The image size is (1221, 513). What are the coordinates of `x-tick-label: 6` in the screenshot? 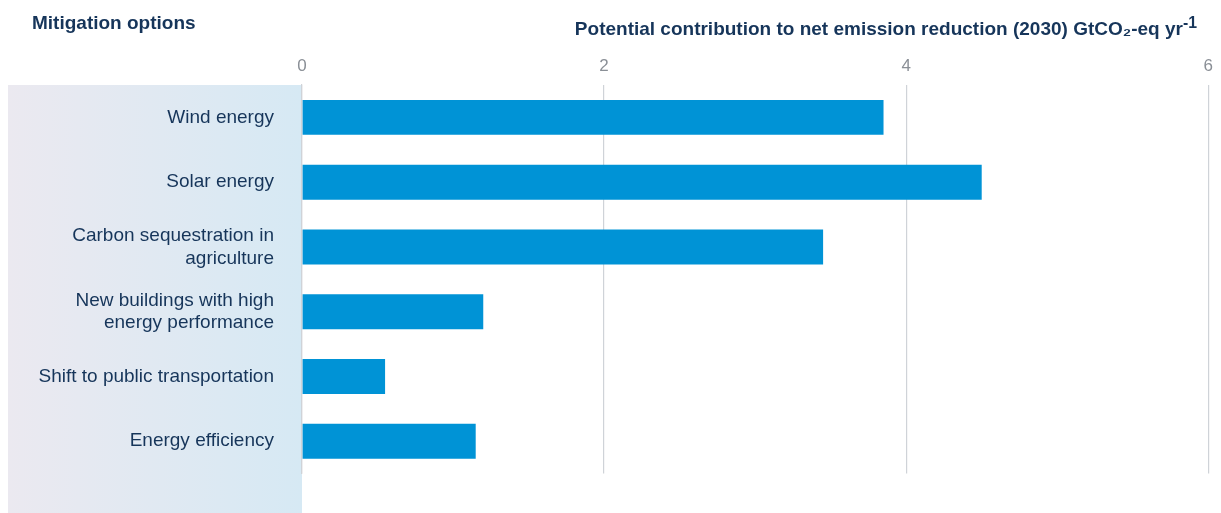 It's located at (1208, 66).